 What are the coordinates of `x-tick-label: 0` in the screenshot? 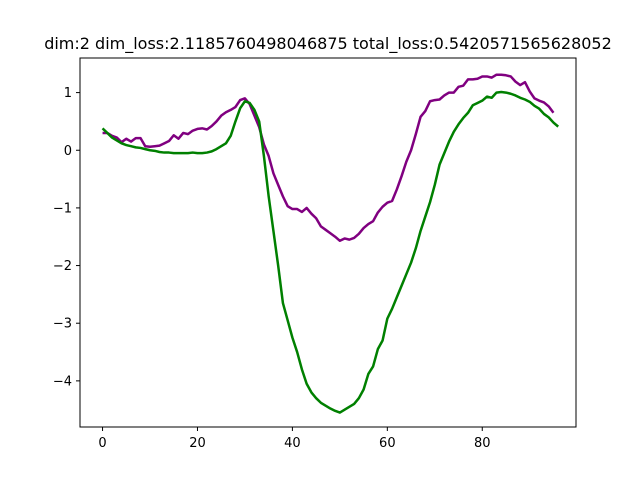 It's located at (102, 443).